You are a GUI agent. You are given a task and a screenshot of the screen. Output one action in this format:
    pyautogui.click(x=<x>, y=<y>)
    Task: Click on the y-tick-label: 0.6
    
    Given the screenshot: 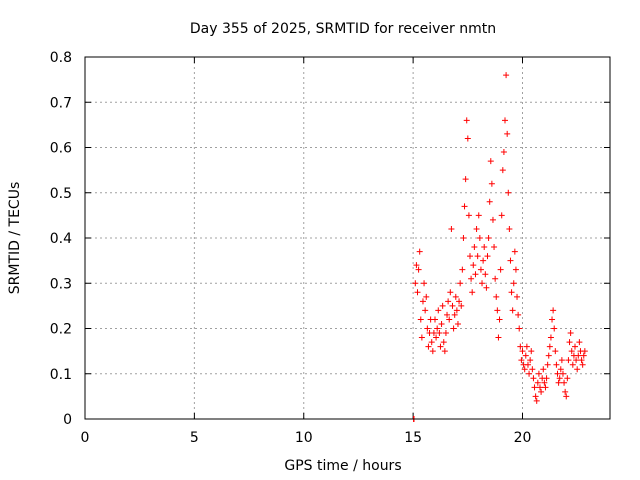 What is the action you would take?
    pyautogui.click(x=61, y=149)
    